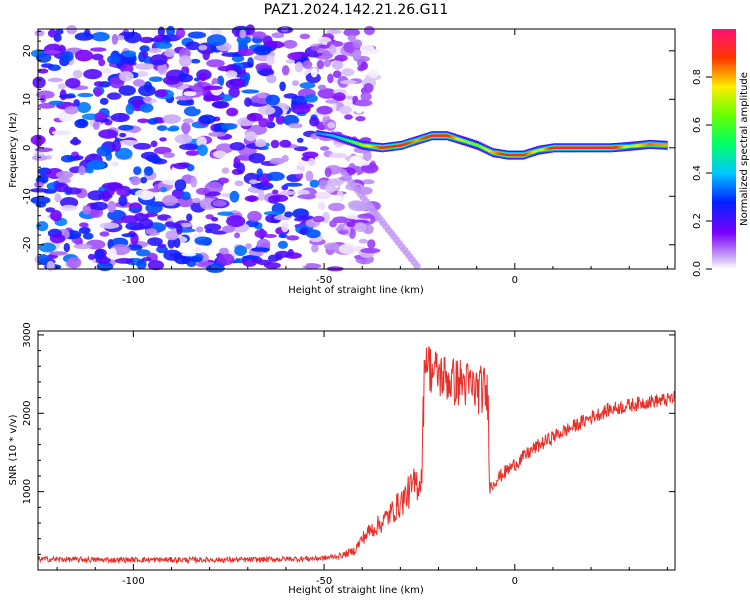  I want to click on x-tick-label: -100, so click(133, 280).